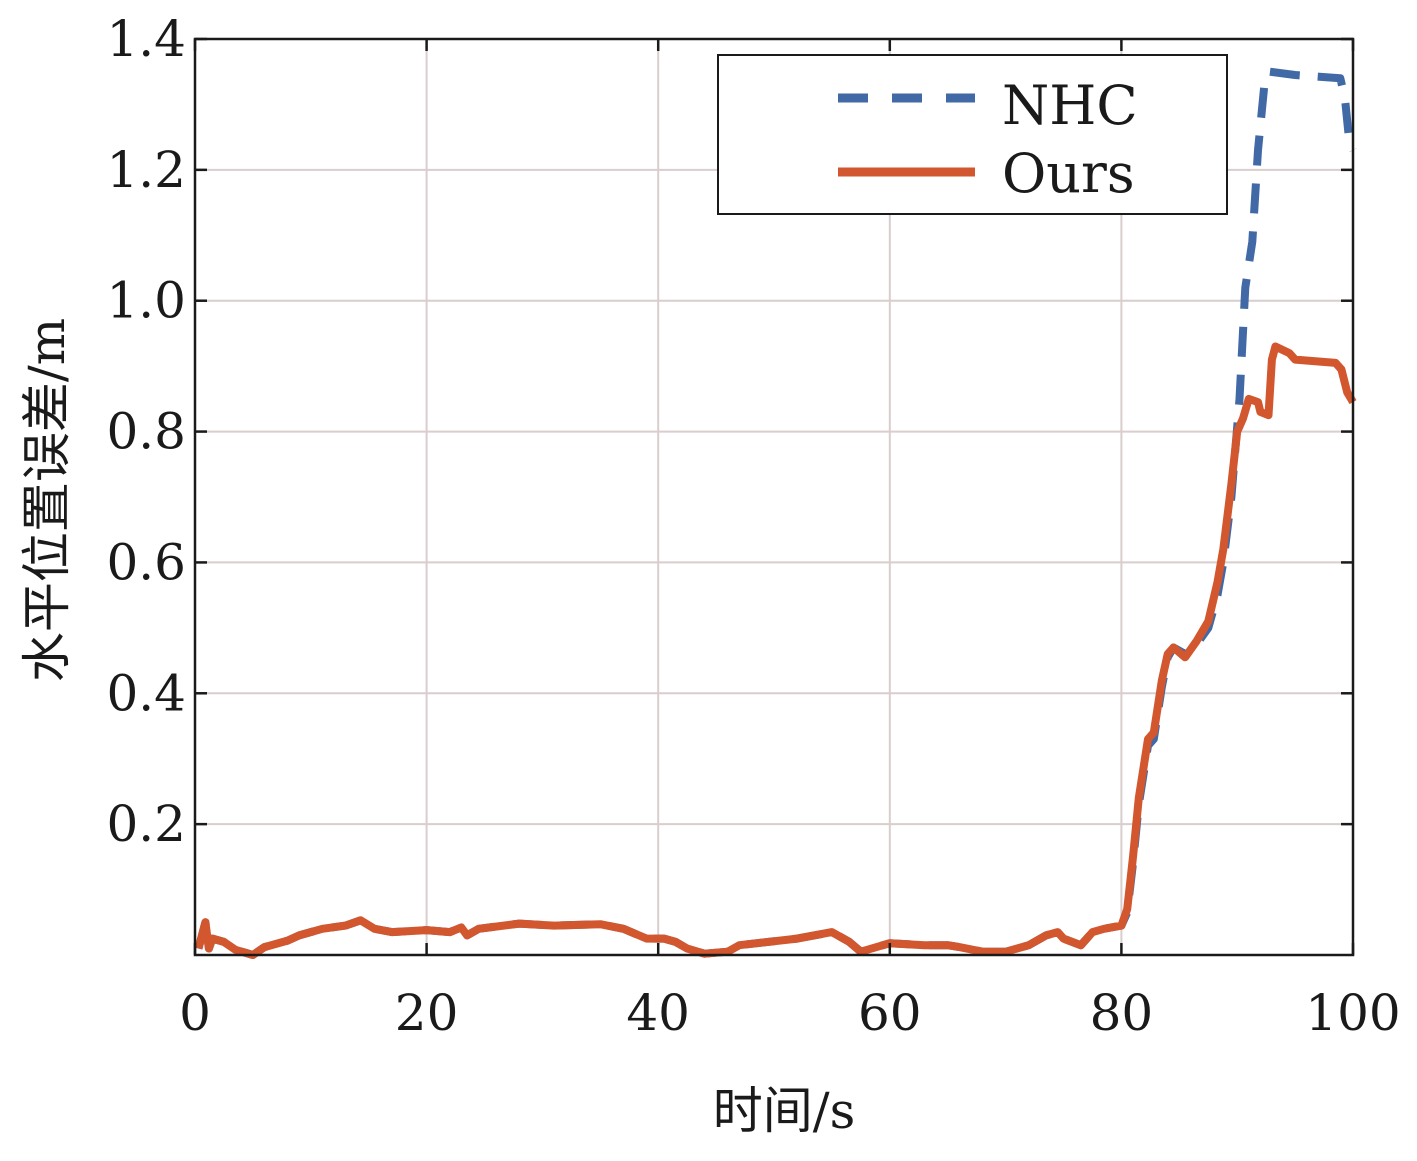 The image size is (1417, 1161). What do you see at coordinates (146, 39) in the screenshot?
I see `y-tick-label: 1.4` at bounding box center [146, 39].